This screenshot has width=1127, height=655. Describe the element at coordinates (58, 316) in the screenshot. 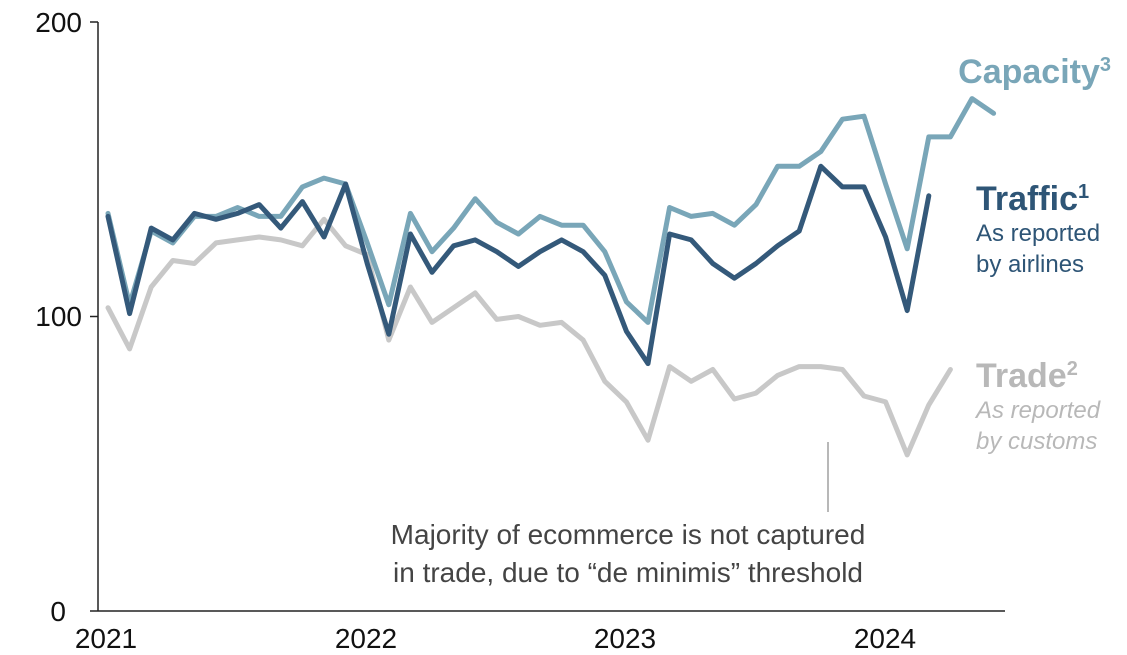

I see `y-tick-label: 100` at that location.